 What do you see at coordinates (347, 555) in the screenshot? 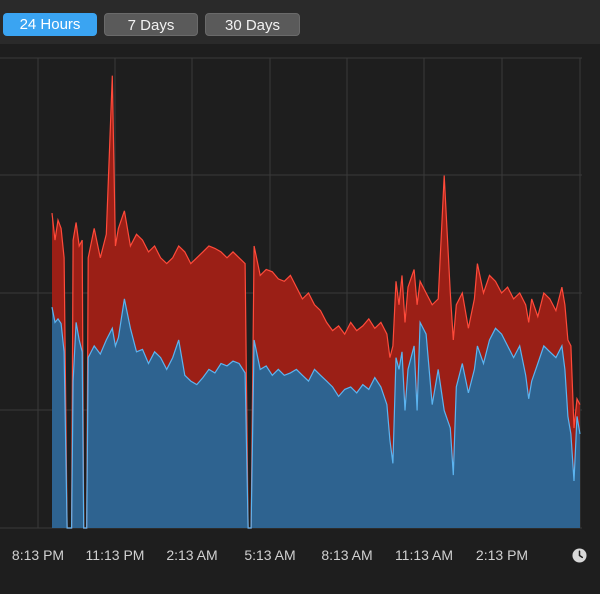
I see `x-tick-label: 8:13 AM` at bounding box center [347, 555].